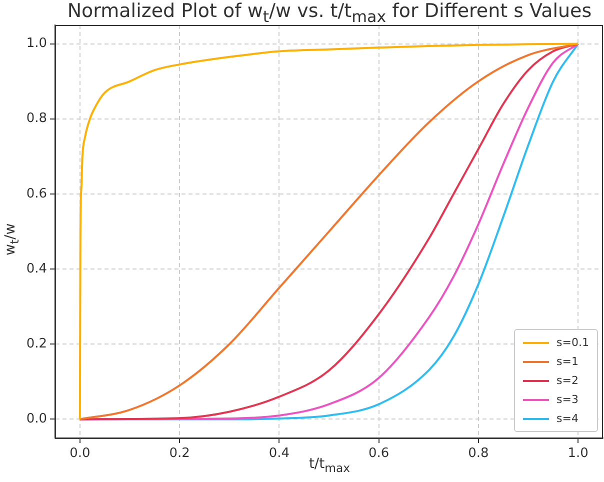 The width and height of the screenshot is (604, 482). I want to click on y-tick-label: 0.8, so click(36, 118).